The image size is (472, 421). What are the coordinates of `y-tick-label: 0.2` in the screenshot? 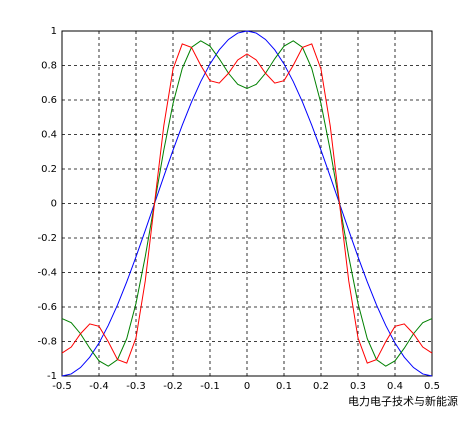 It's located at (49, 169).